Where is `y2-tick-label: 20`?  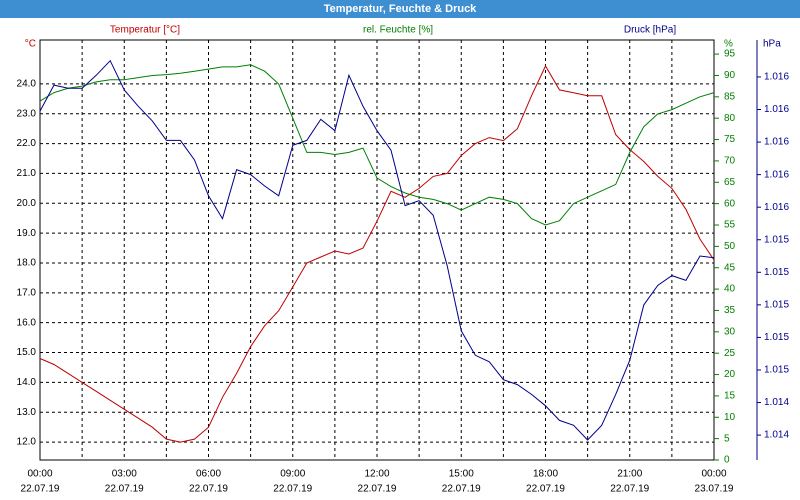
y2-tick-label: 20 is located at coordinates (730, 374).